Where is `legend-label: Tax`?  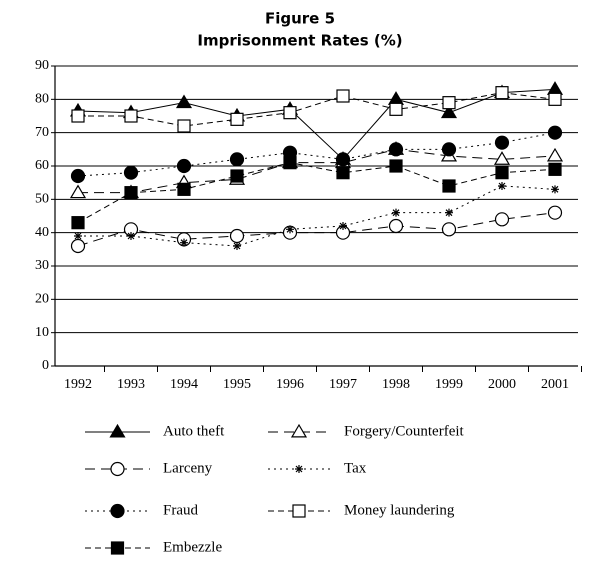 legend-label: Tax is located at coordinates (355, 468).